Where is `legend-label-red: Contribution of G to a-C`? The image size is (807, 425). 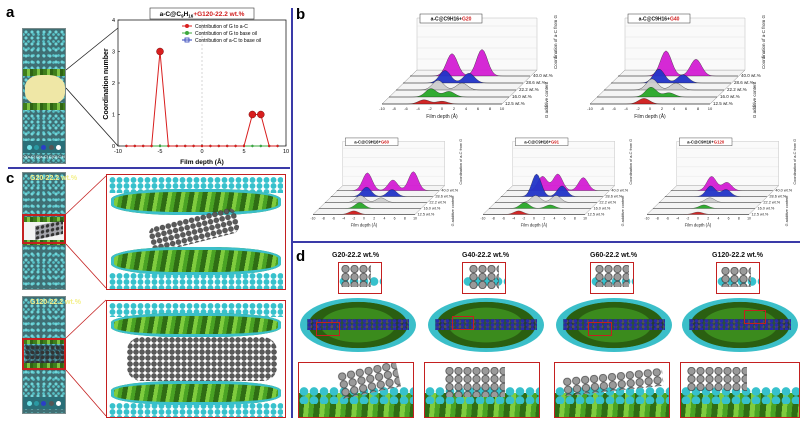 legend-label-red: Contribution of G to a-C is located at coordinates (221, 27).